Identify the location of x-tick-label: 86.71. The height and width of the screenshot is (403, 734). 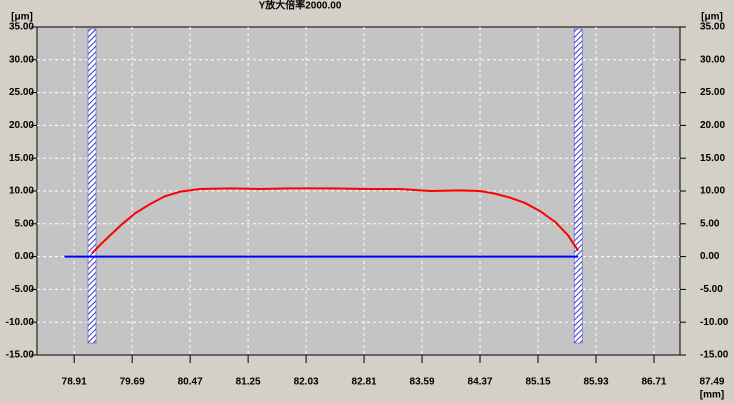
(653, 382).